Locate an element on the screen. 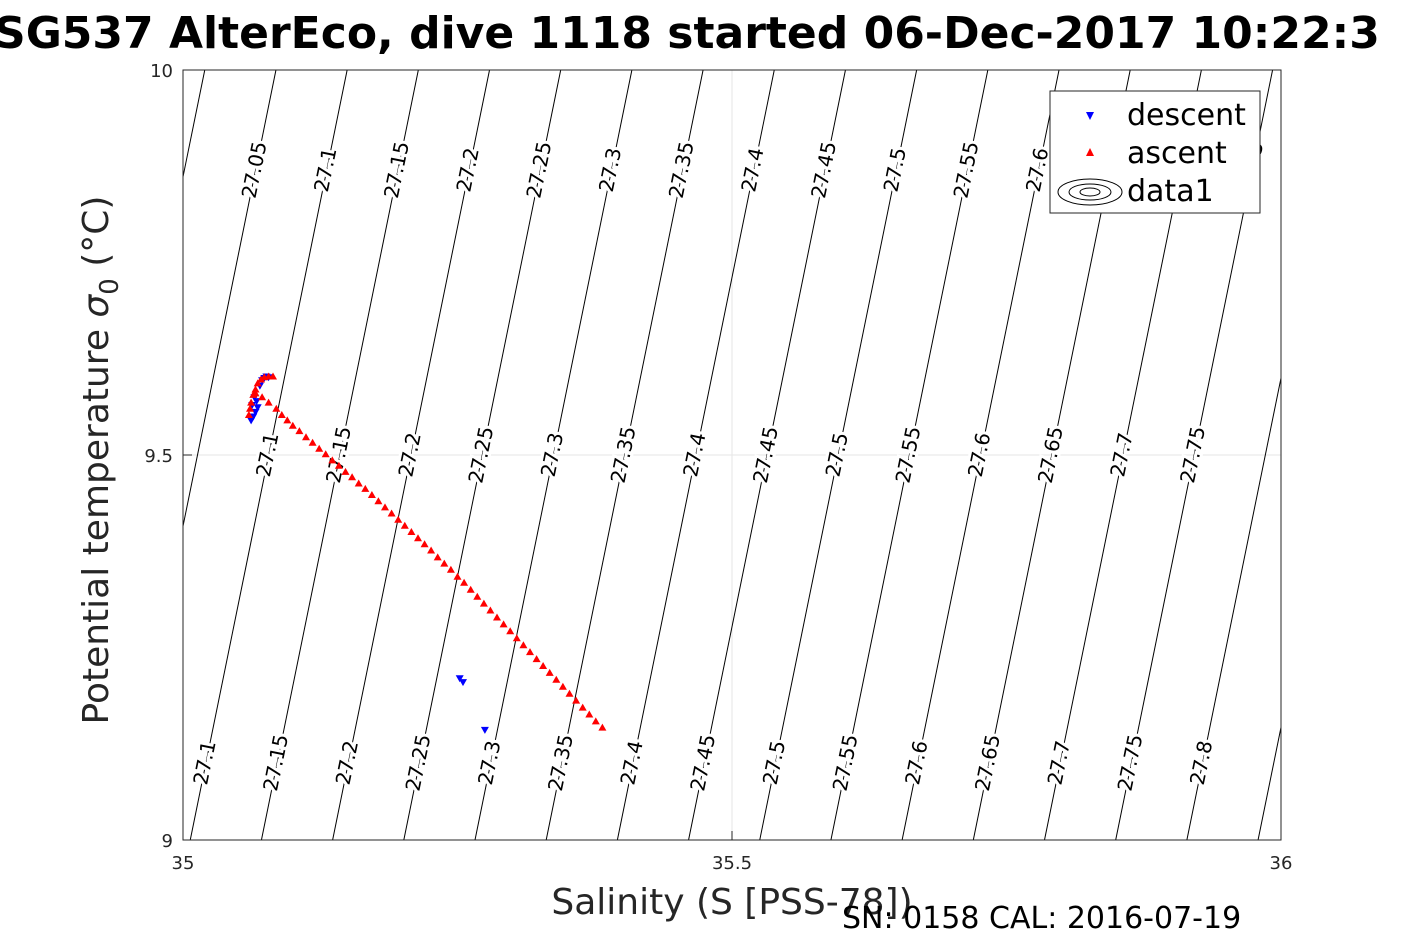 The height and width of the screenshot is (945, 1417). series-ascent is located at coordinates (425, 551).